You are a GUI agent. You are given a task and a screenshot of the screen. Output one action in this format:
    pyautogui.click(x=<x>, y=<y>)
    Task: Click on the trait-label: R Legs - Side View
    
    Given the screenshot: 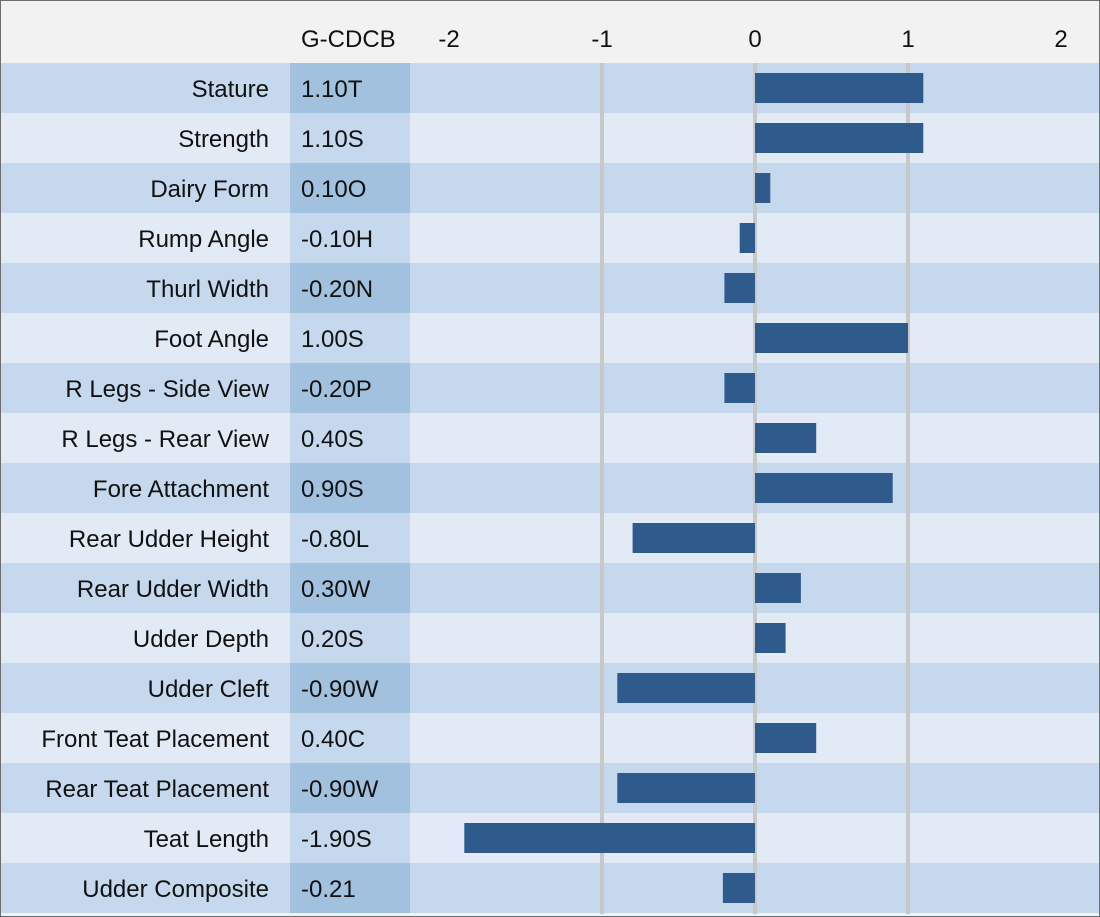 What is the action you would take?
    pyautogui.click(x=167, y=389)
    